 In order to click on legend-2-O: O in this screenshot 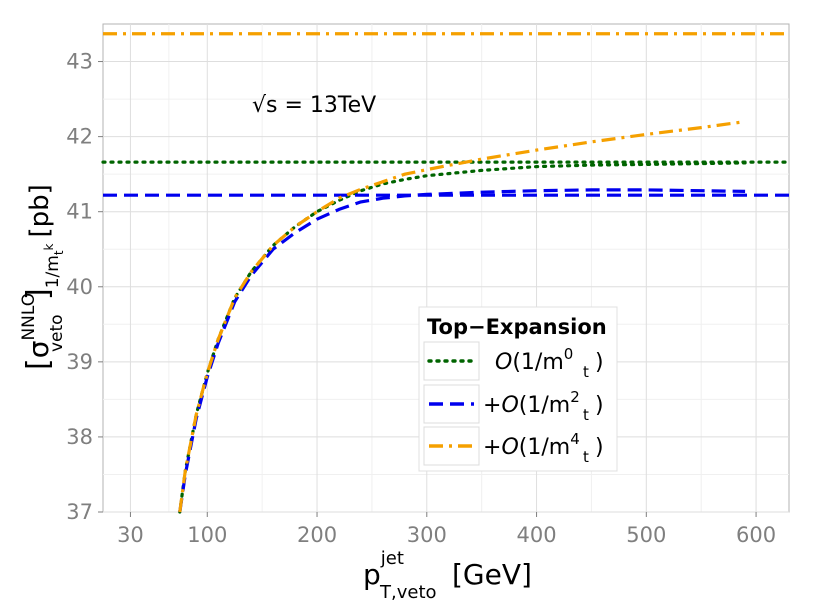, I will do `click(509, 447)`.